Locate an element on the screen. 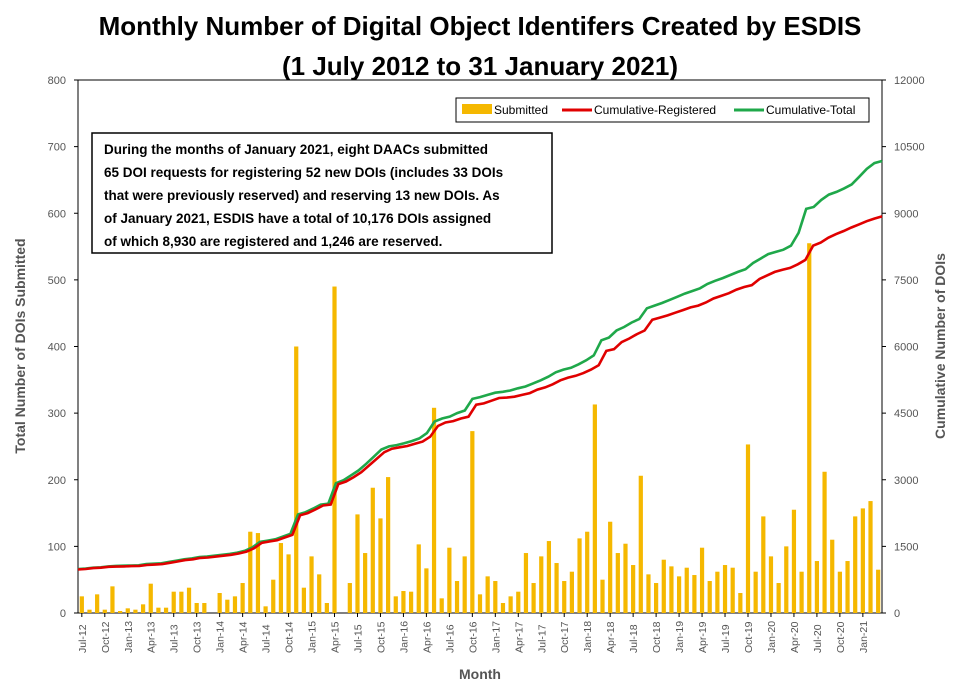 The image size is (972, 700). y-left-tick-label: 200 is located at coordinates (57, 481).